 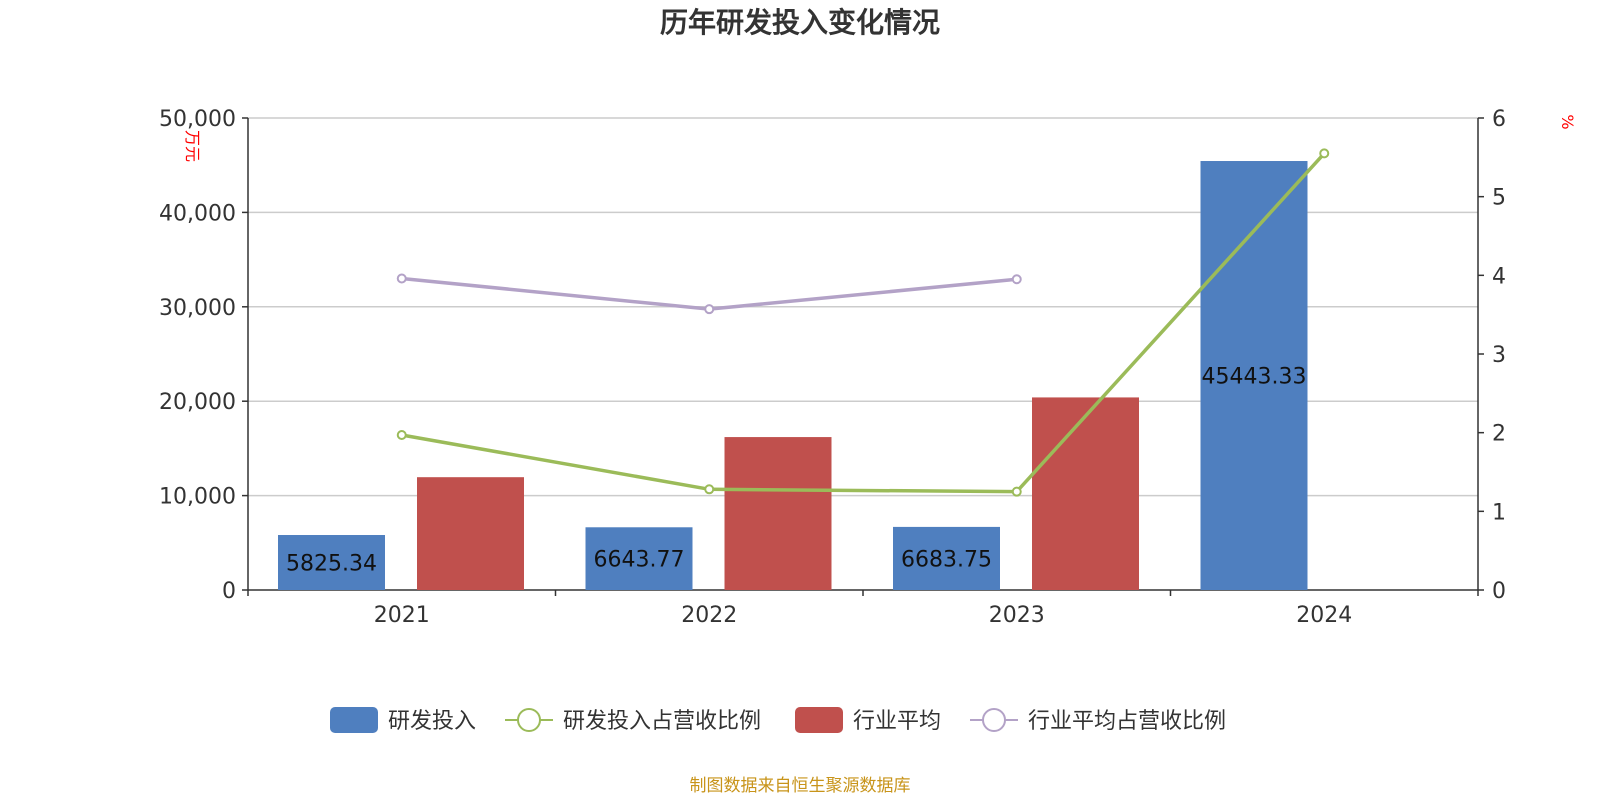 What do you see at coordinates (800, 786) in the screenshot?
I see `source-note: 制图数据来自恒生聚源数据库` at bounding box center [800, 786].